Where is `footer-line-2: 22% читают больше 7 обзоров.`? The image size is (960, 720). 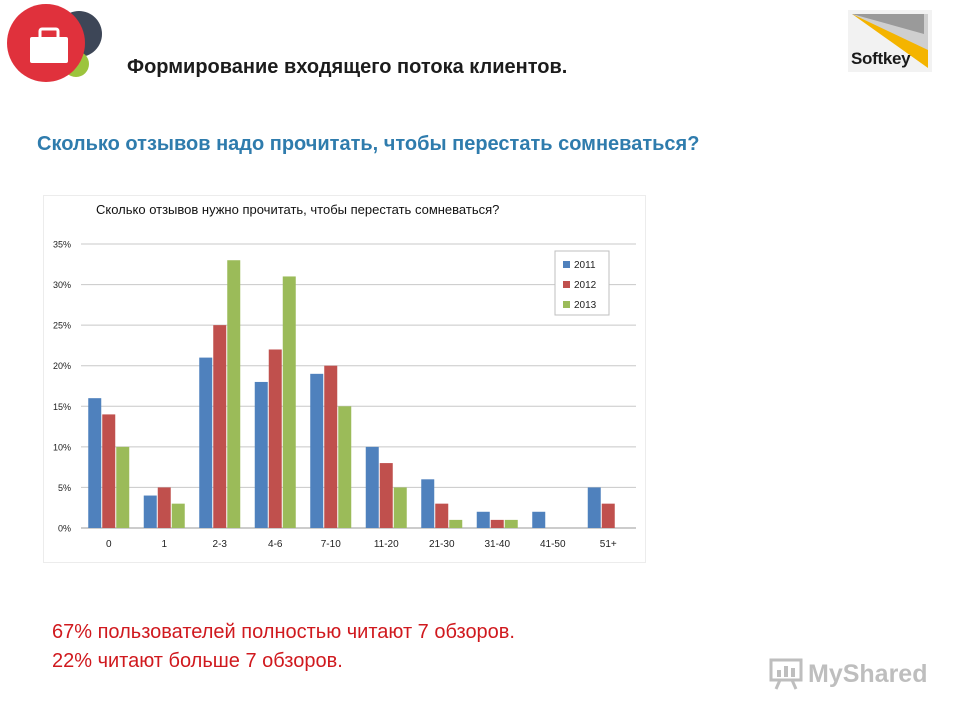
footer-line-2: 22% читают больше 7 обзоров. is located at coordinates (197, 661).